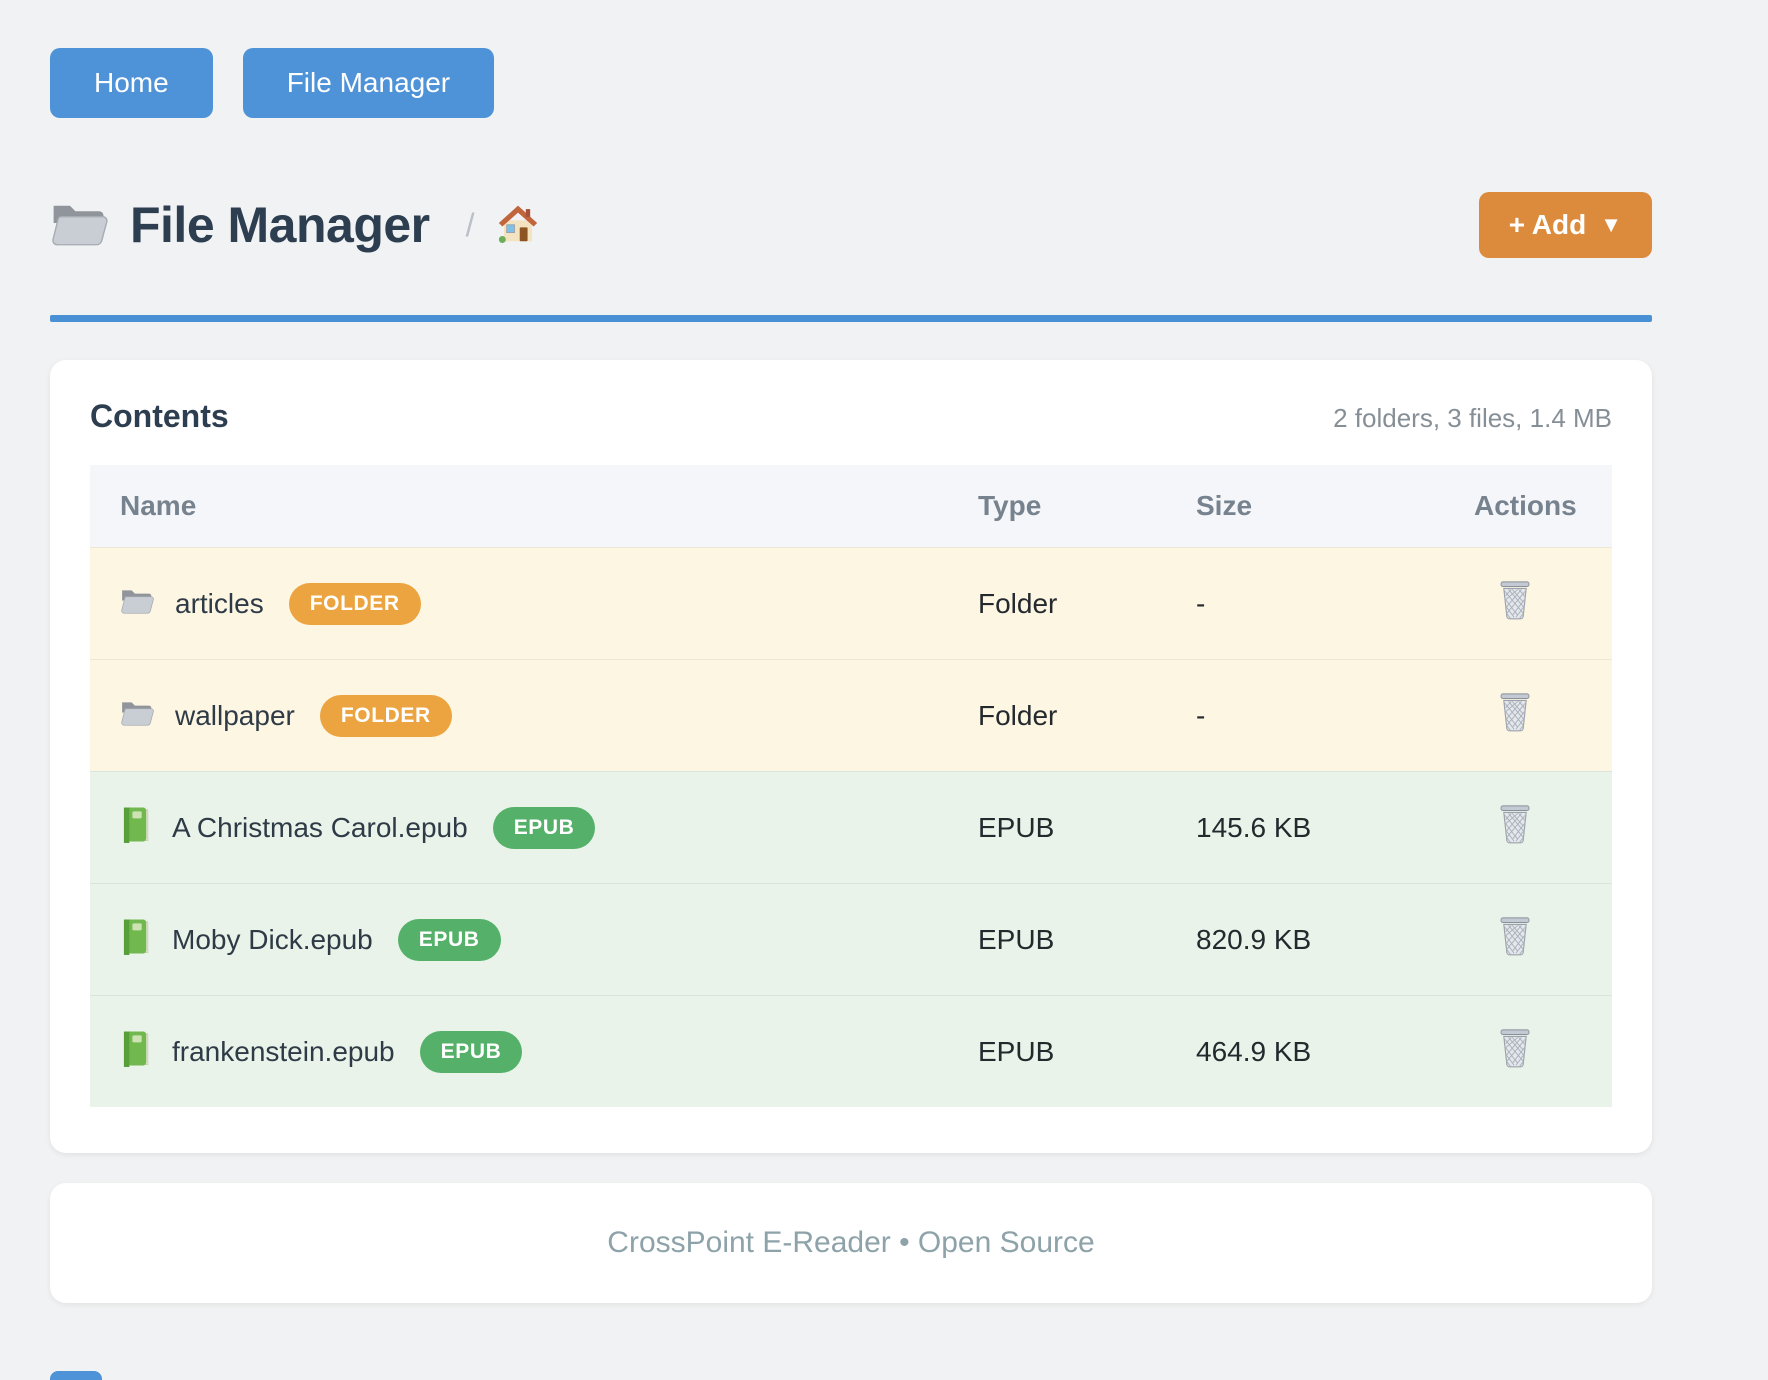 The height and width of the screenshot is (1380, 1768). What do you see at coordinates (272, 939) in the screenshot?
I see `file-name-link: Moby Dick.epub` at bounding box center [272, 939].